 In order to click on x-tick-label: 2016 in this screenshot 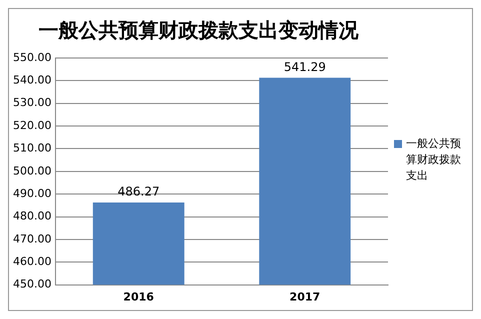, I will do `click(138, 296)`.